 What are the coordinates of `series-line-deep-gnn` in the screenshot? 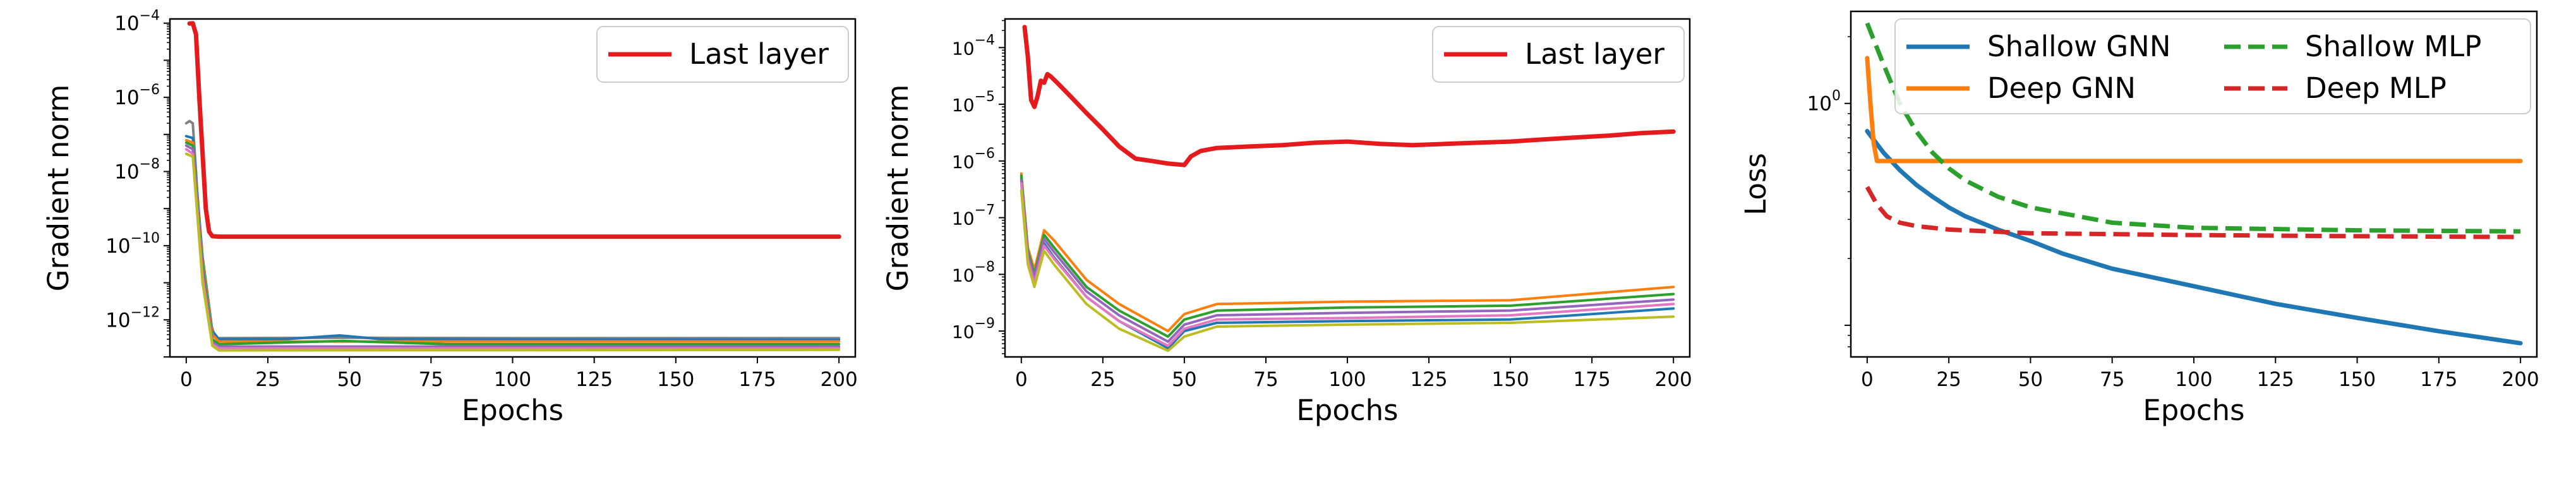 It's located at (2194, 110).